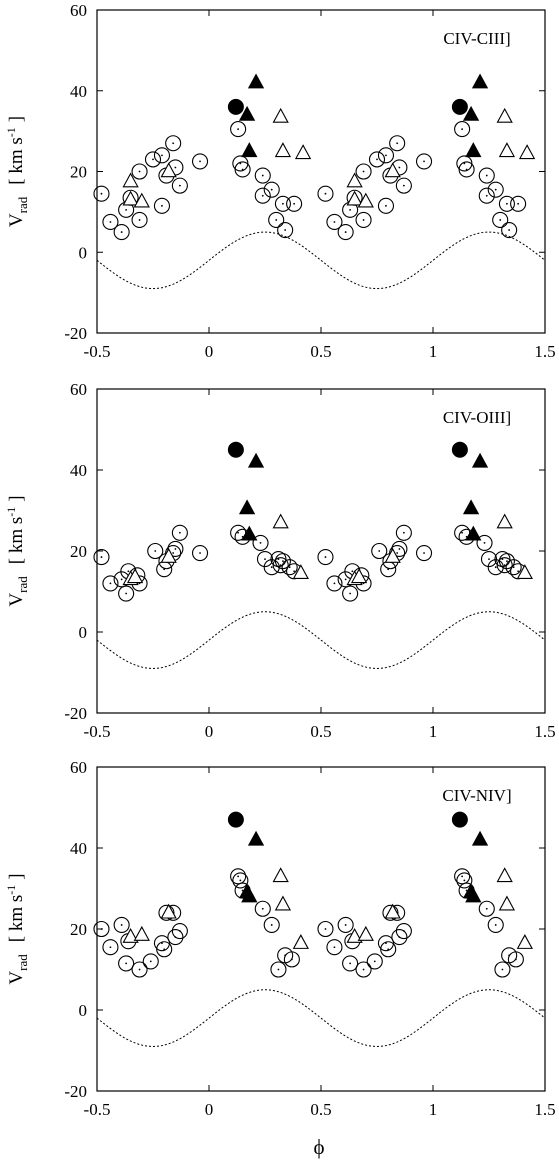  Describe the element at coordinates (78, 767) in the screenshot. I see `y-tick-label: 60` at that location.